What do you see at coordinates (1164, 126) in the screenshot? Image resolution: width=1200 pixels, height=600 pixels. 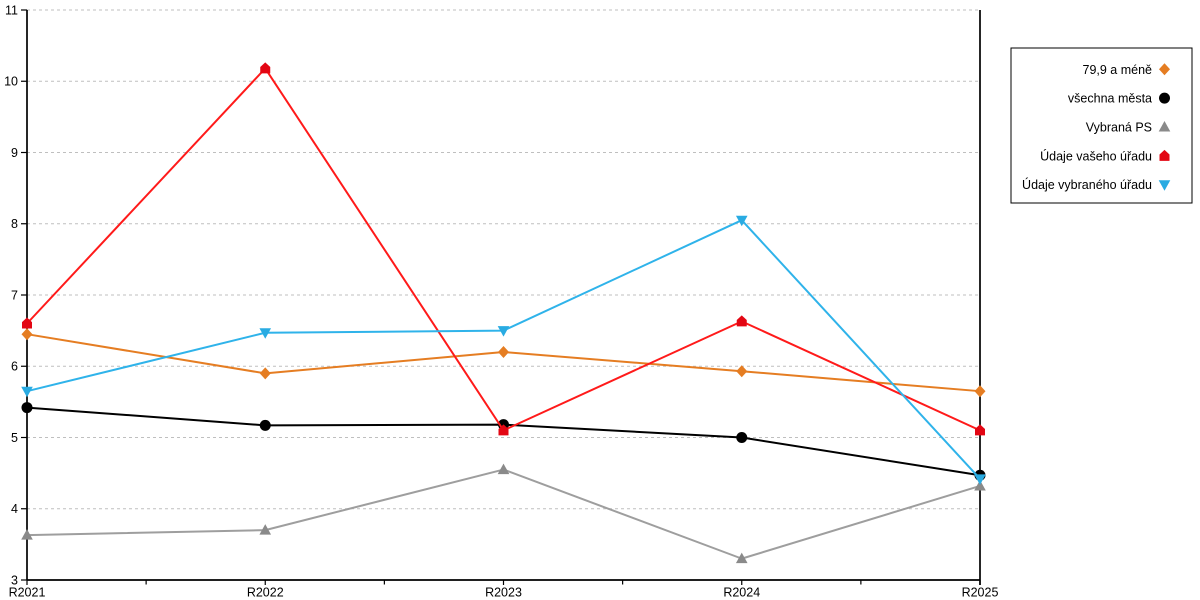 I see `legend-triangle-up-icon` at bounding box center [1164, 126].